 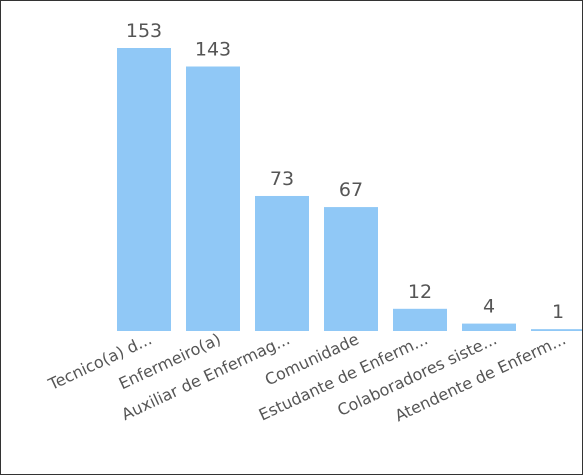 What do you see at coordinates (282, 179) in the screenshot?
I see `value-label-3: 73` at bounding box center [282, 179].